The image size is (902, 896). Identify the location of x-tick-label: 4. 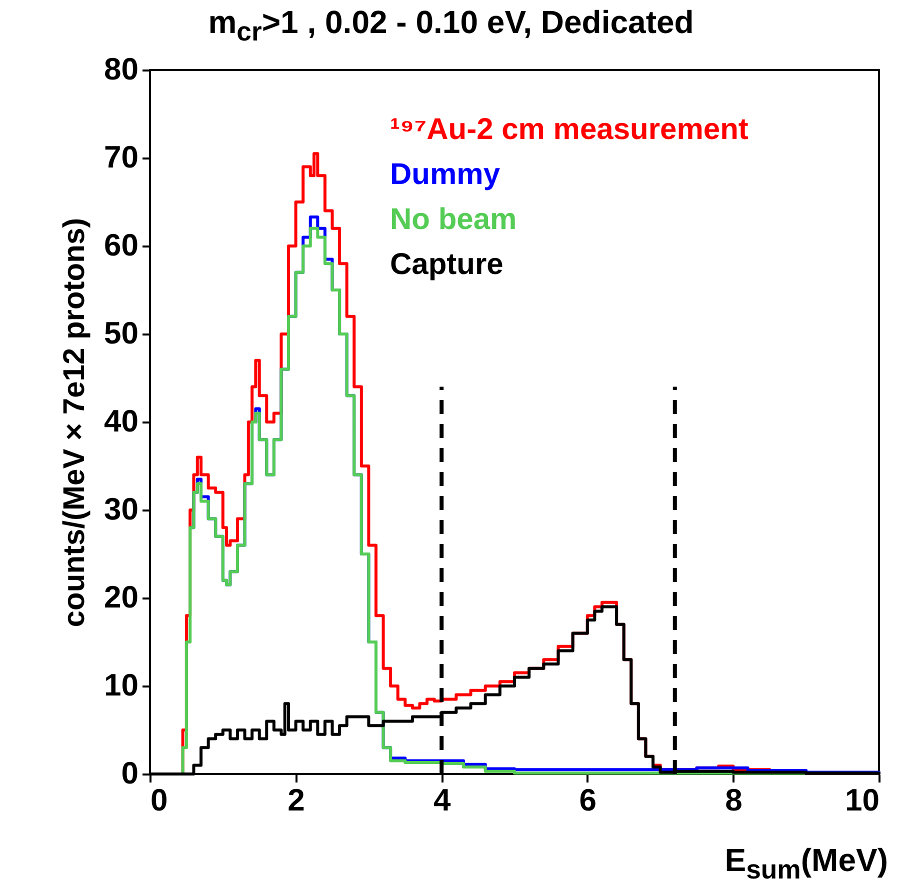
(442, 800).